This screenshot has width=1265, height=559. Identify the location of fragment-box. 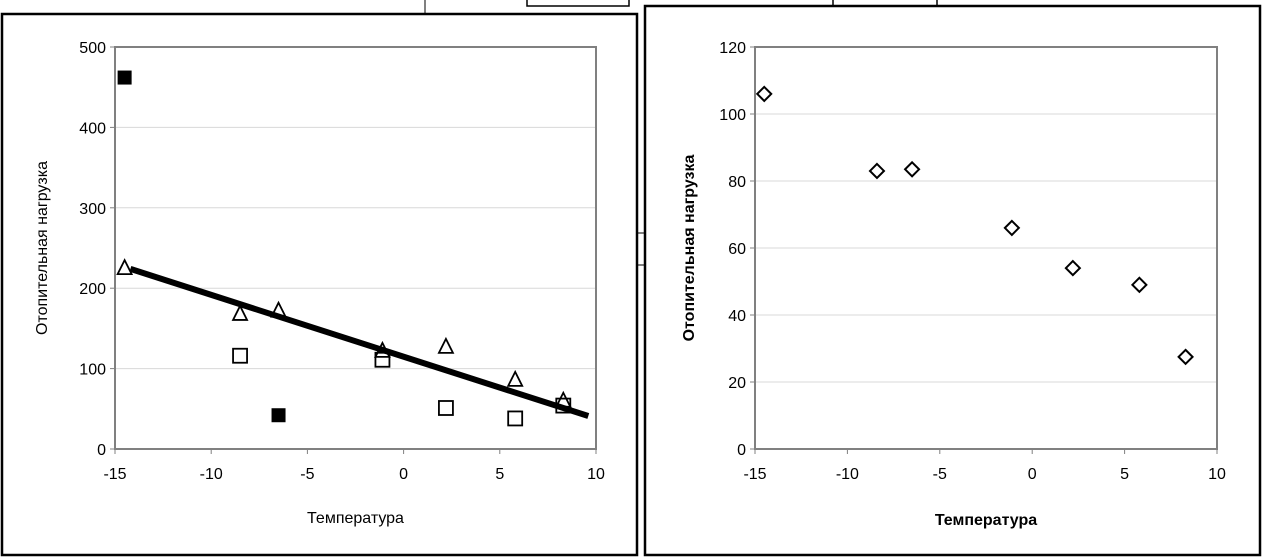
(578, 3).